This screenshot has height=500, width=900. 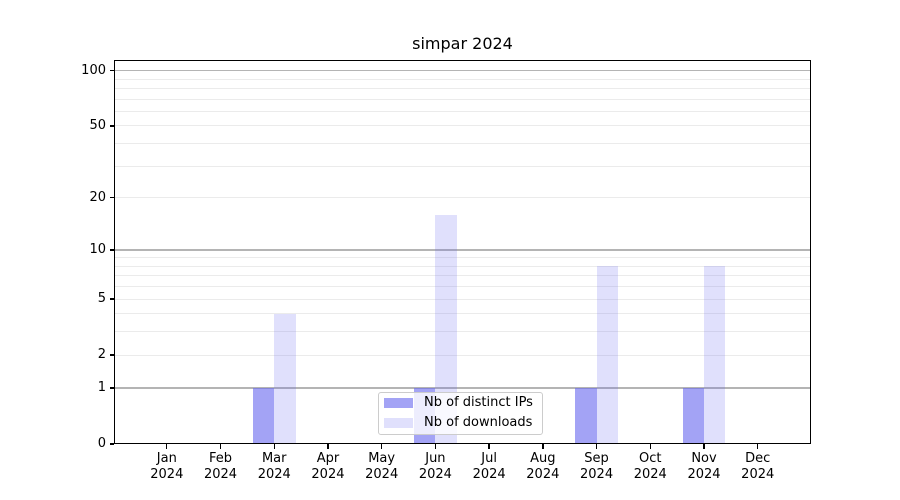 I want to click on y-tick-label: 5, so click(x=101, y=299).